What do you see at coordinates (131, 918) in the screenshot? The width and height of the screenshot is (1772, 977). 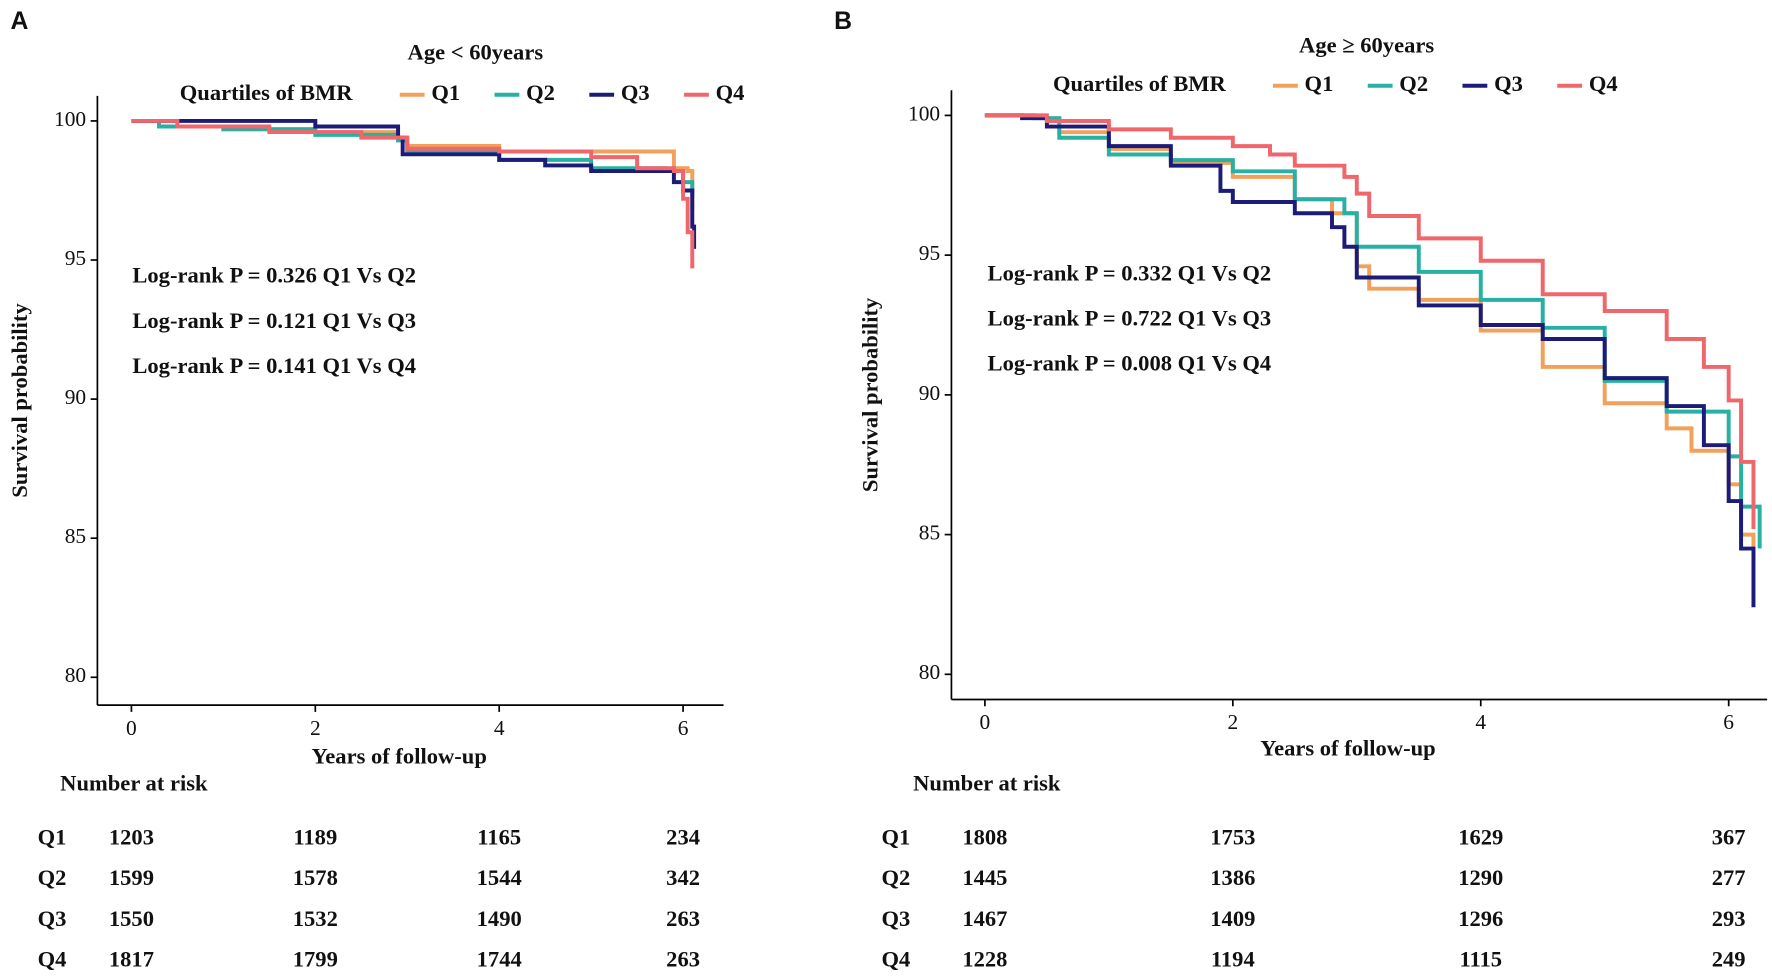 I see `risk-count: 1550` at bounding box center [131, 918].